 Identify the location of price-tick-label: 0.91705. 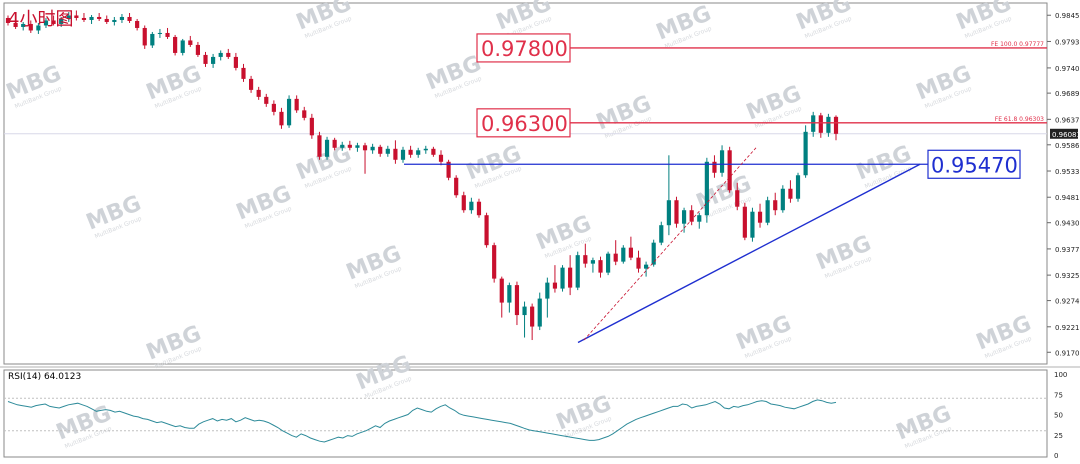
(1067, 353).